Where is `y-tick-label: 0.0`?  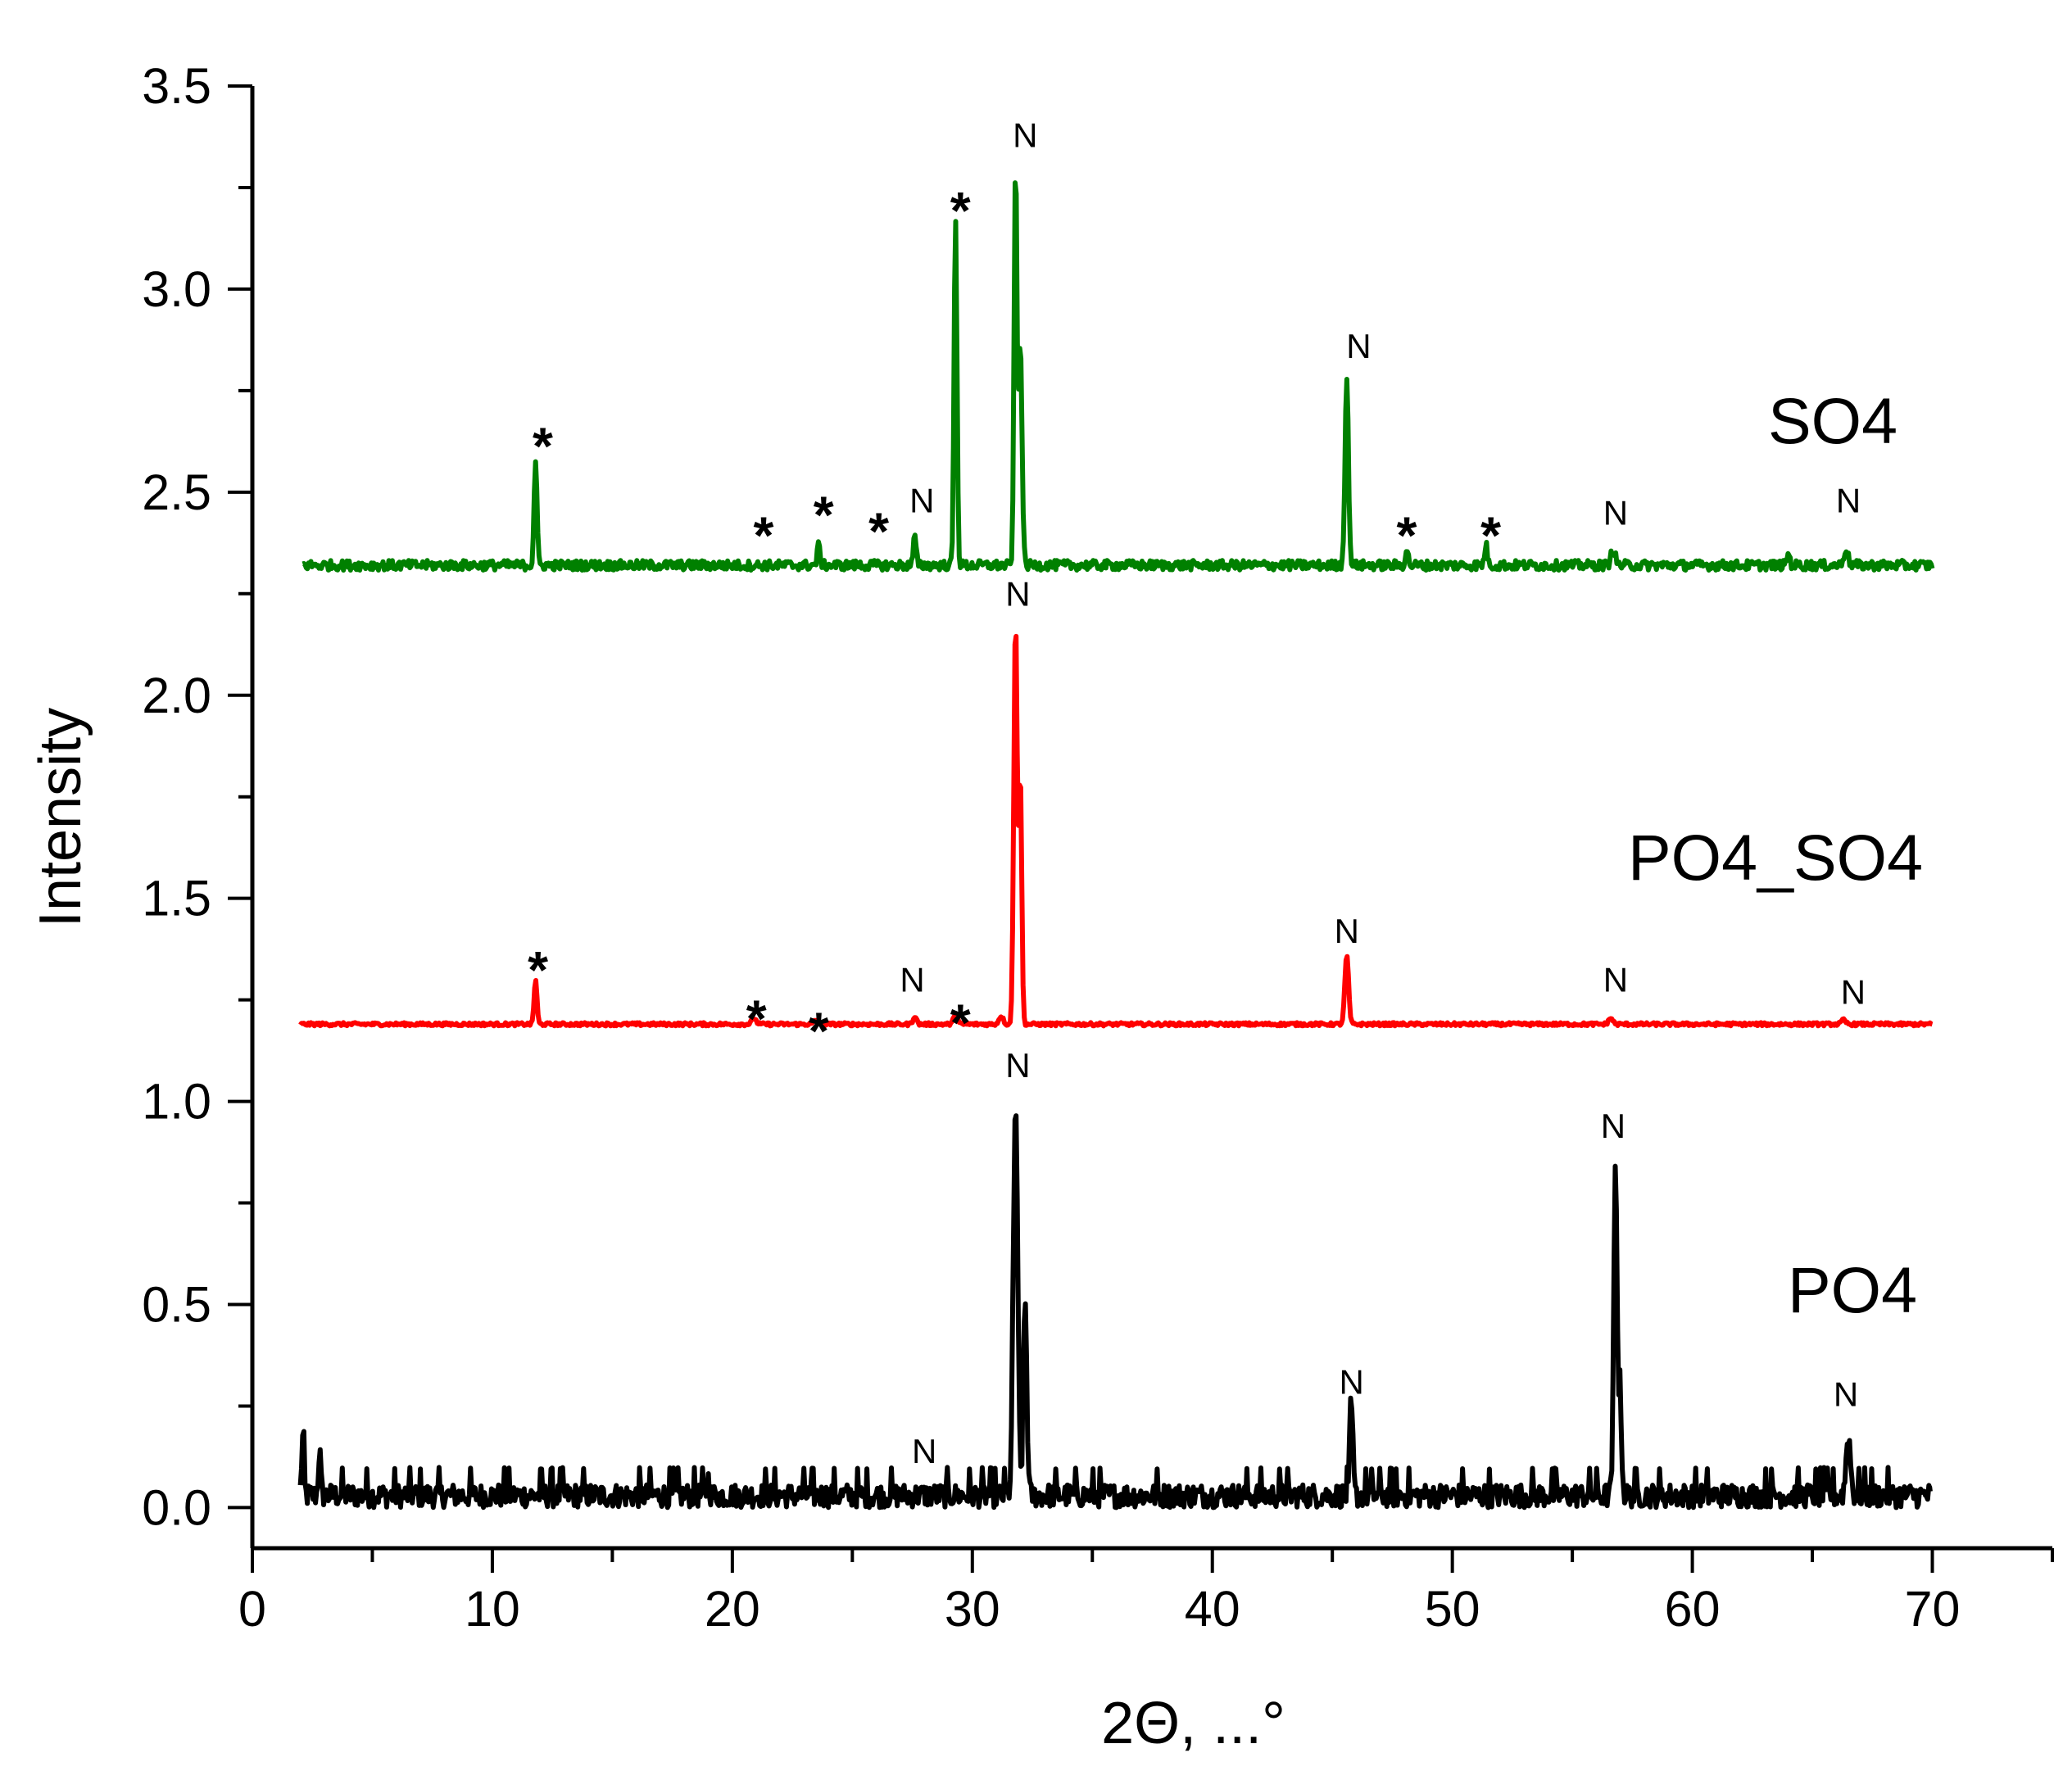 y-tick-label: 0.0 is located at coordinates (176, 1507).